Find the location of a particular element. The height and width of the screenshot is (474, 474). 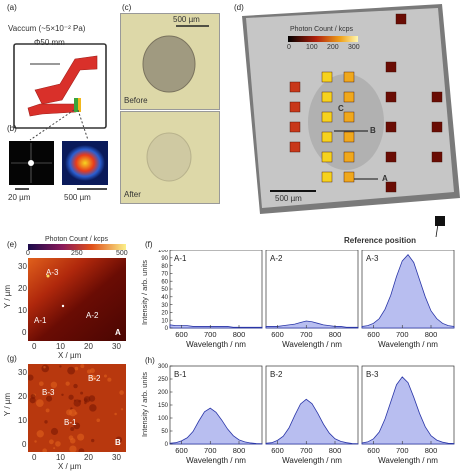

label-c: C is located at coordinates (341, 108).